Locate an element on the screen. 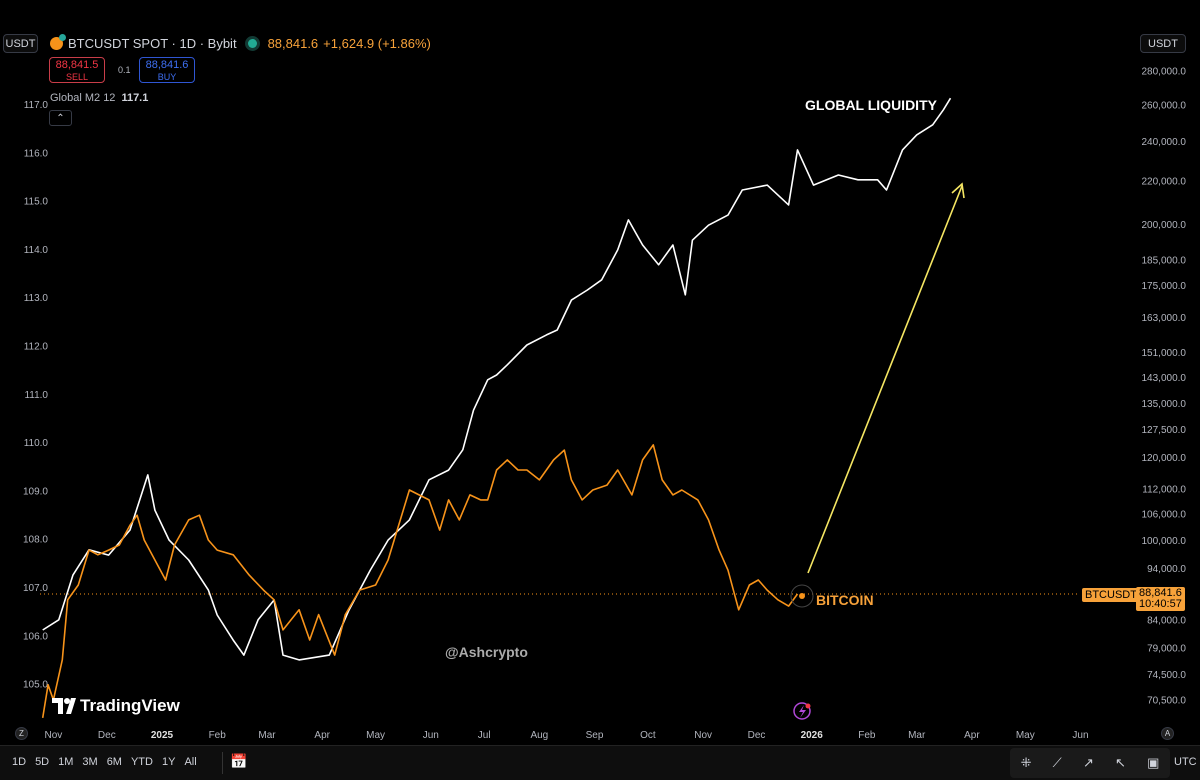  divider is located at coordinates (222, 763).